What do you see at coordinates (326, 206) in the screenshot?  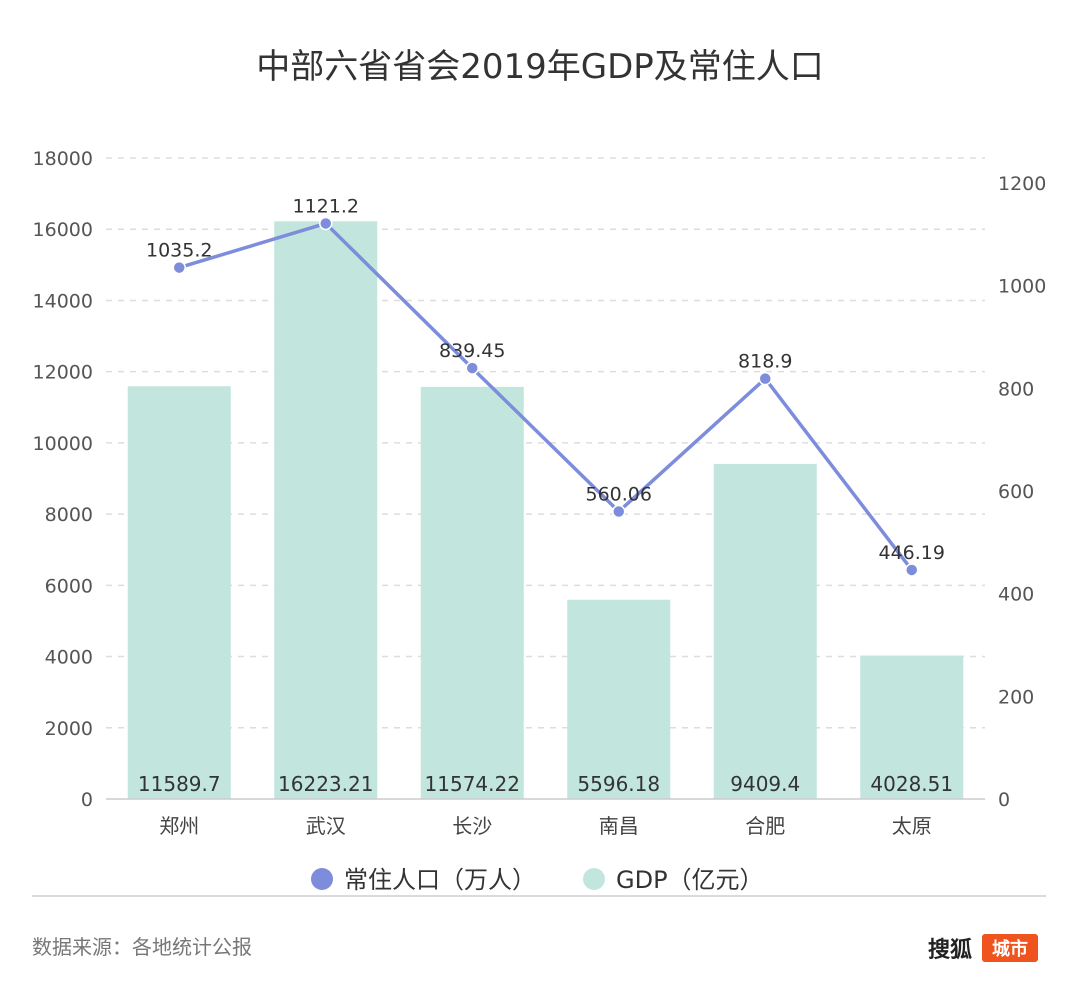 I see `point-value-label: 1121.2` at bounding box center [326, 206].